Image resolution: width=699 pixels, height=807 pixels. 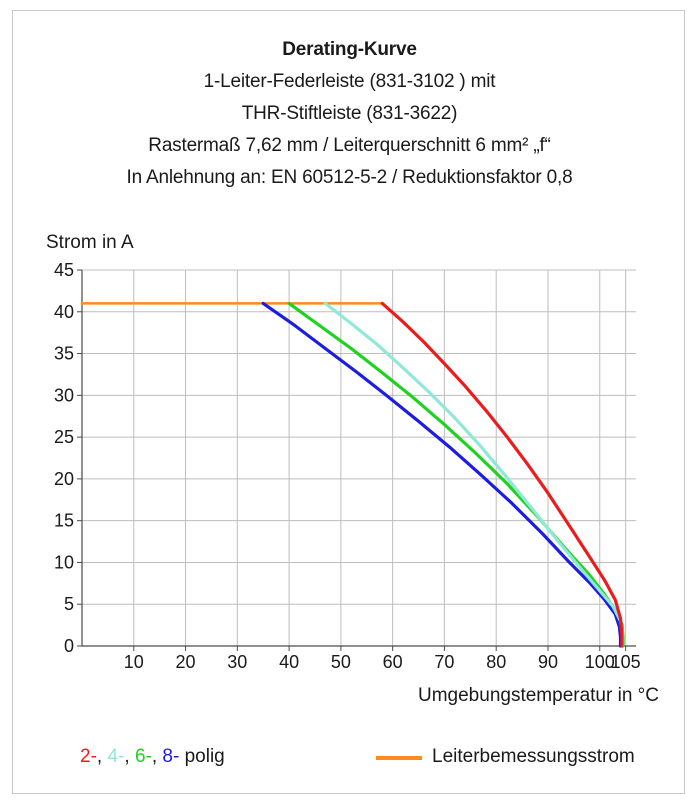 I want to click on y-tick-label: 15, so click(x=64, y=521).